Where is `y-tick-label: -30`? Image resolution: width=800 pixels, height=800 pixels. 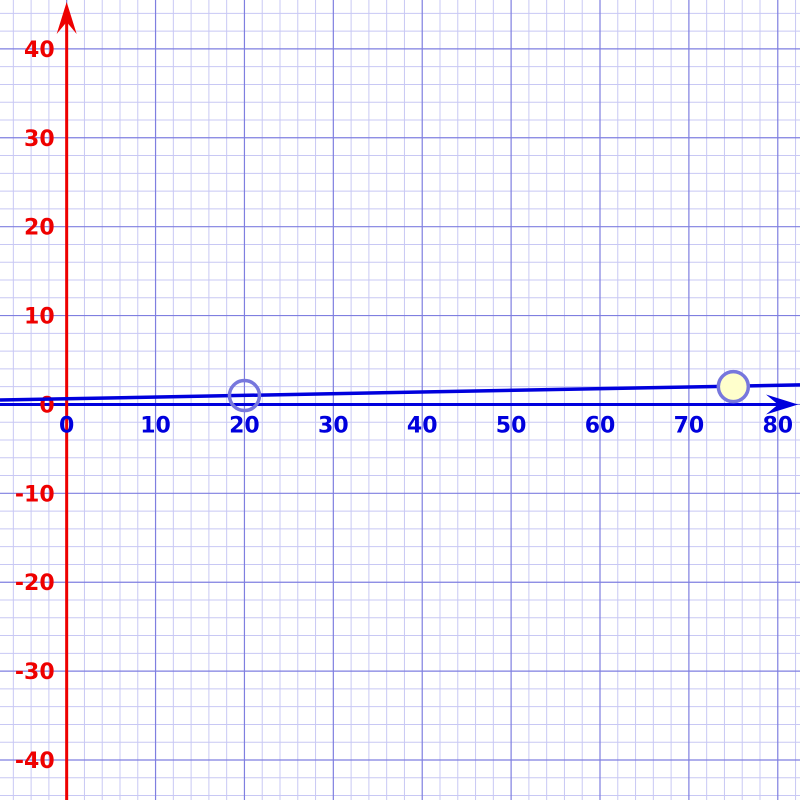
y-tick-label: -30 is located at coordinates (35, 672).